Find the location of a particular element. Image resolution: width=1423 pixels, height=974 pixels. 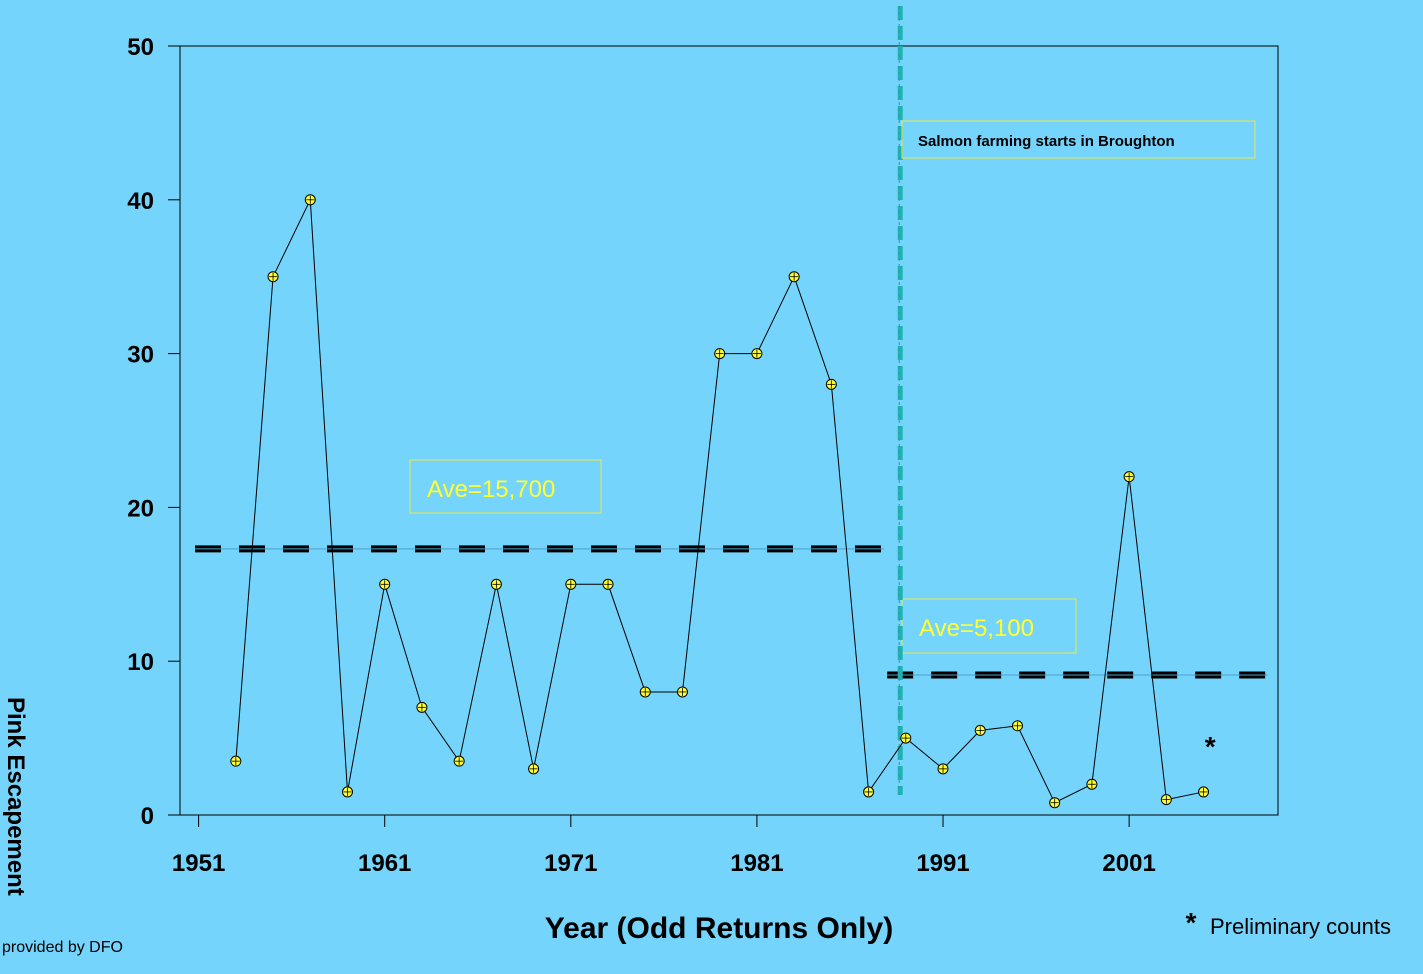

average-label: Ave=5,100 is located at coordinates (976, 628).